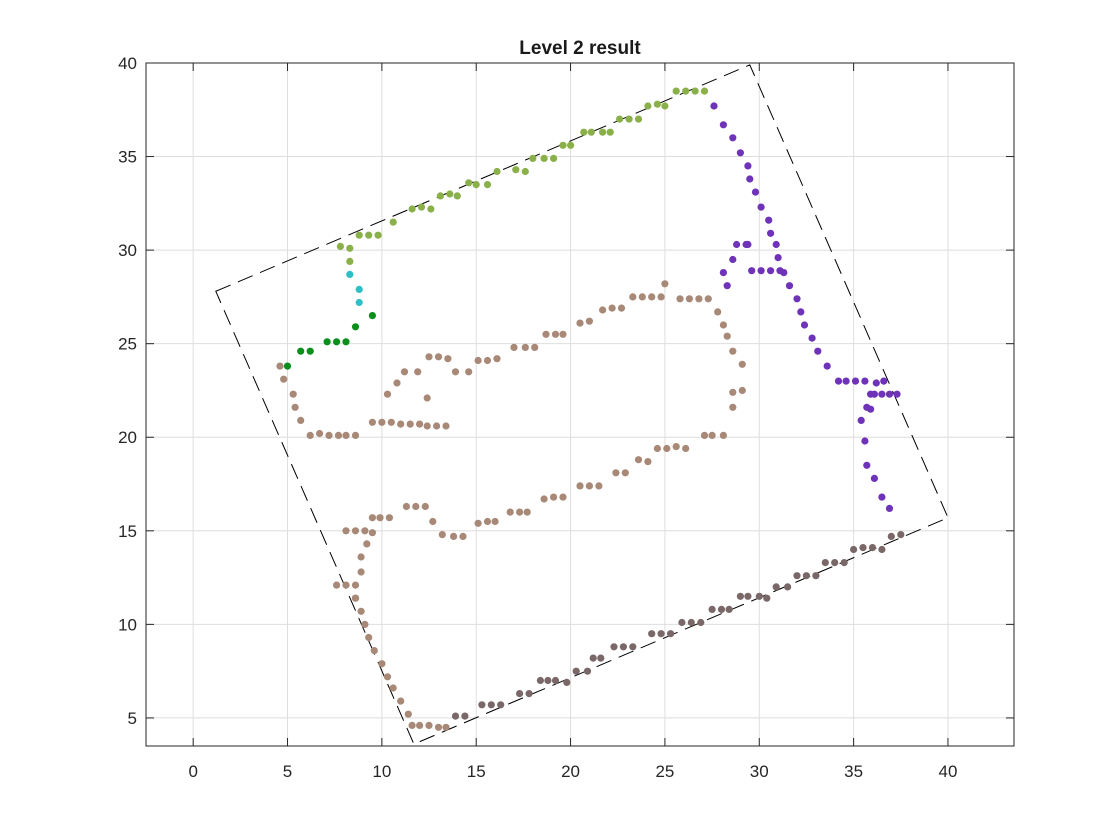 Image resolution: width=1120 pixels, height=840 pixels. Describe the element at coordinates (127, 344) in the screenshot. I see `y-tick-label: 25` at that location.